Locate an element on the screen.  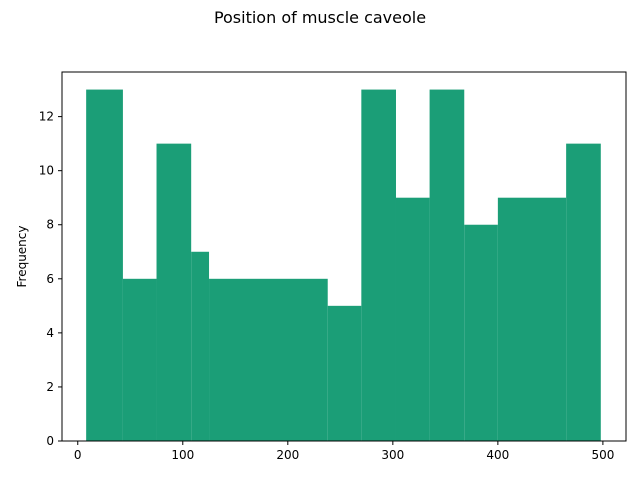
x-tick-label: 0 is located at coordinates (78, 455).